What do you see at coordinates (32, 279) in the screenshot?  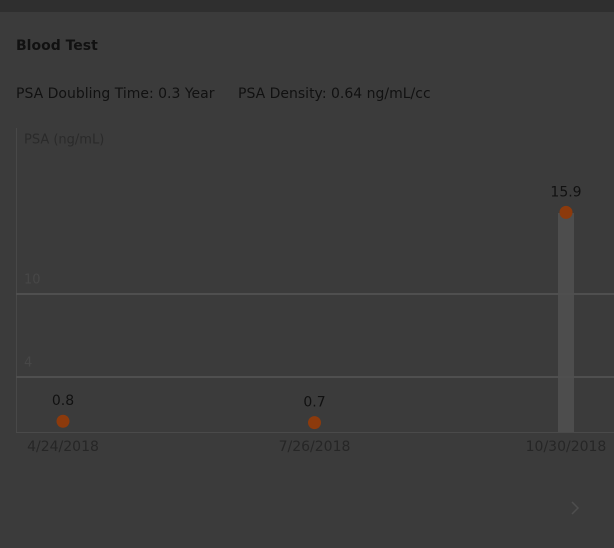 I see `y-tick-label: 10` at bounding box center [32, 279].